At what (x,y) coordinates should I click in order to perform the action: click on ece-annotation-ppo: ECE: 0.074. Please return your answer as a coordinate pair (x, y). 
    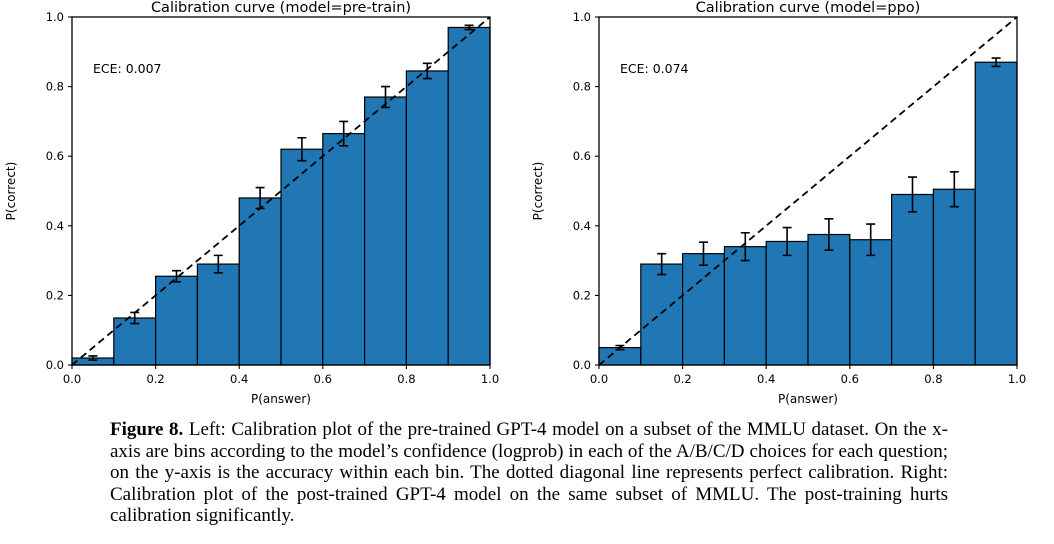
    Looking at the image, I should click on (654, 68).